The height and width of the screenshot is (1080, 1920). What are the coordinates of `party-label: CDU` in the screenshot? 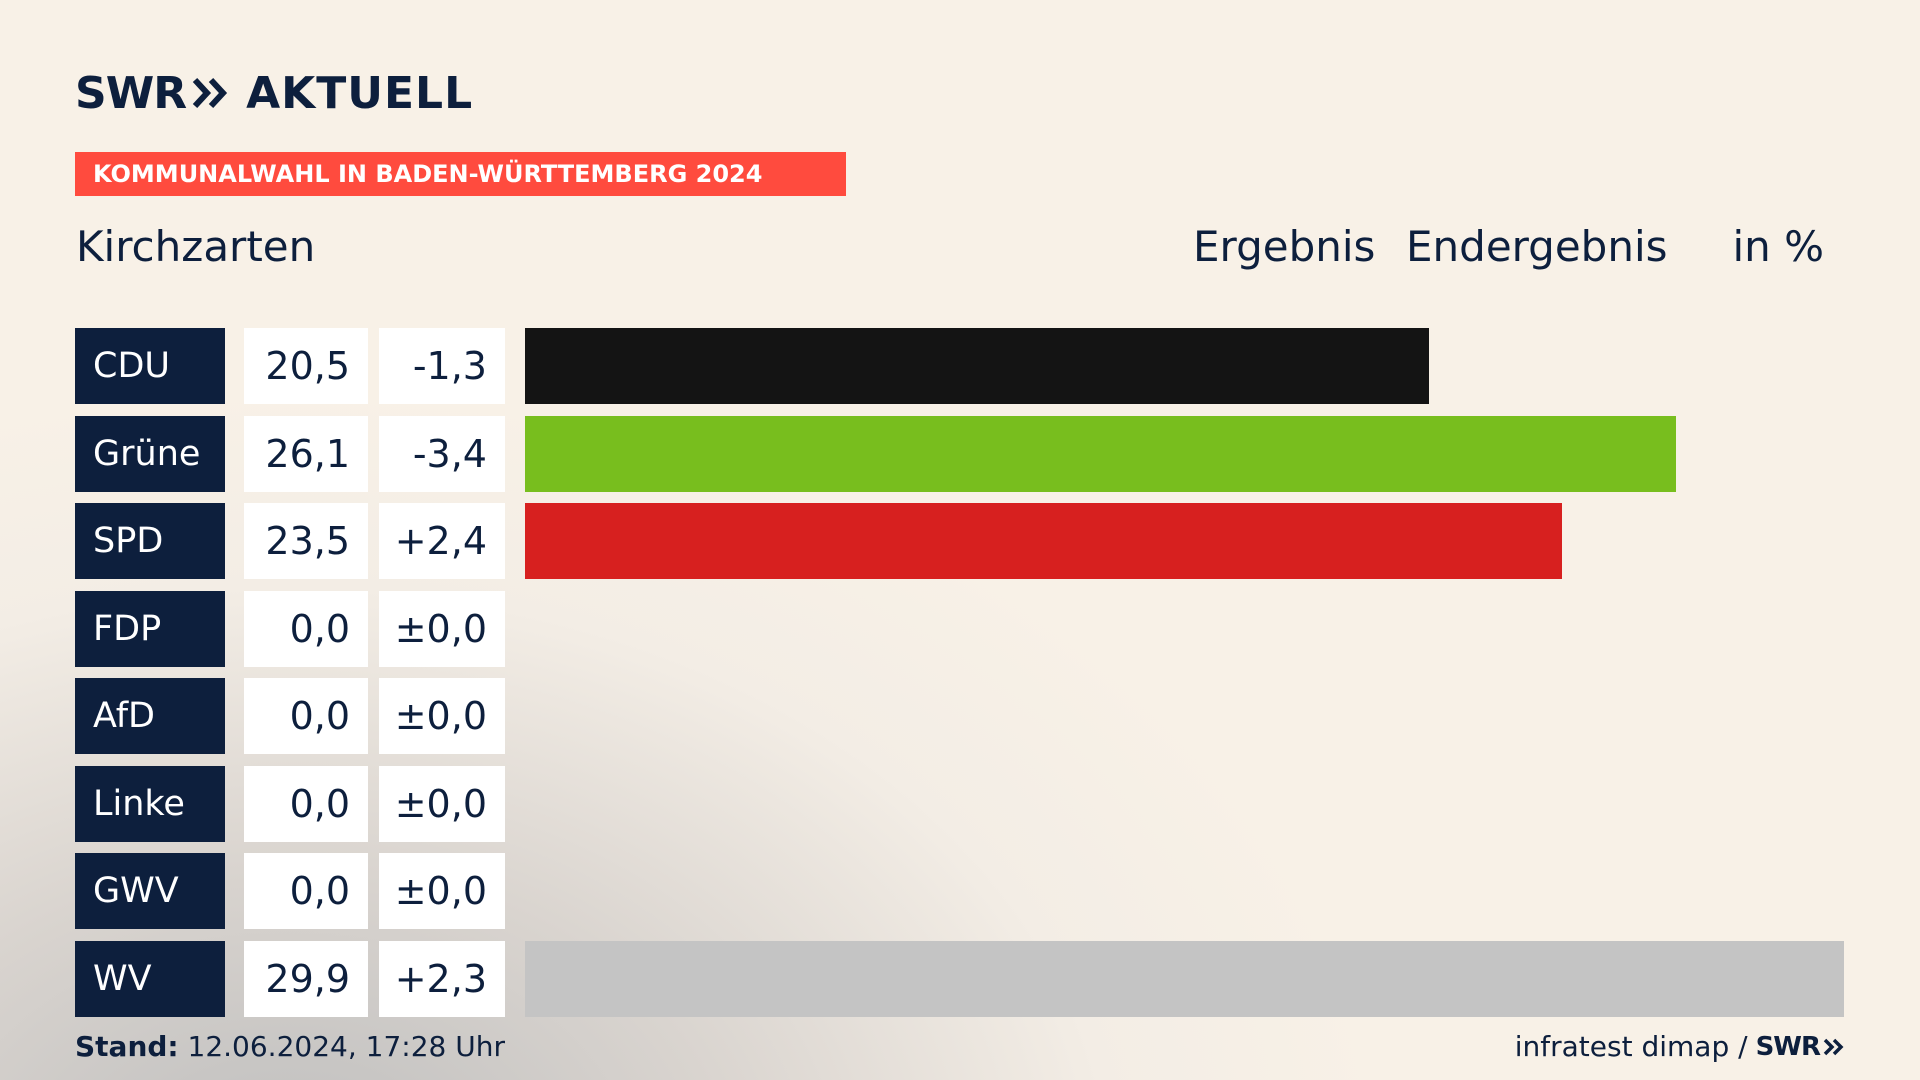 It's located at (150, 366).